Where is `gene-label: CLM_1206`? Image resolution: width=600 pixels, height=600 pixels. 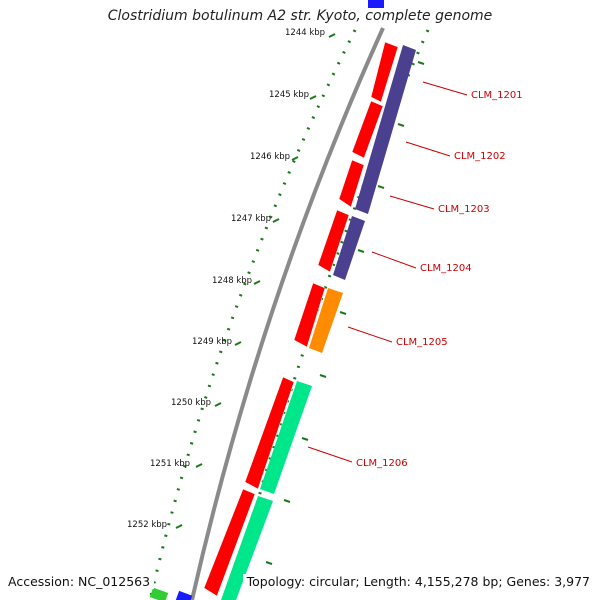 gene-label: CLM_1206 is located at coordinates (382, 463).